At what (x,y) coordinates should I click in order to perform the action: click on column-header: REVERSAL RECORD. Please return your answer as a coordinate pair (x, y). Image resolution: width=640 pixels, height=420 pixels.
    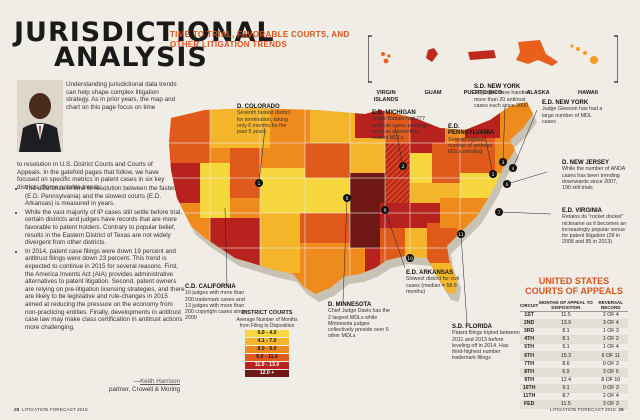
    Looking at the image, I should click on (610, 305).